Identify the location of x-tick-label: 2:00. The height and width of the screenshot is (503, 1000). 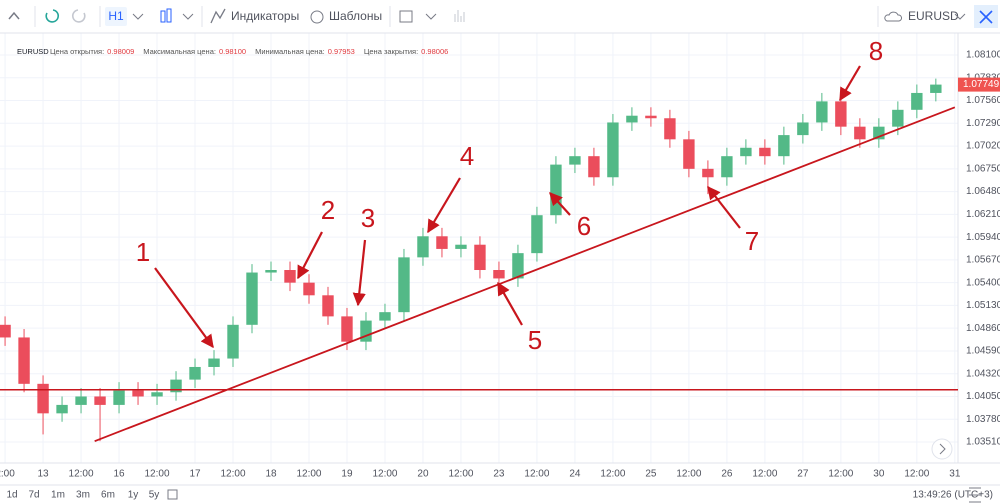
(7, 474).